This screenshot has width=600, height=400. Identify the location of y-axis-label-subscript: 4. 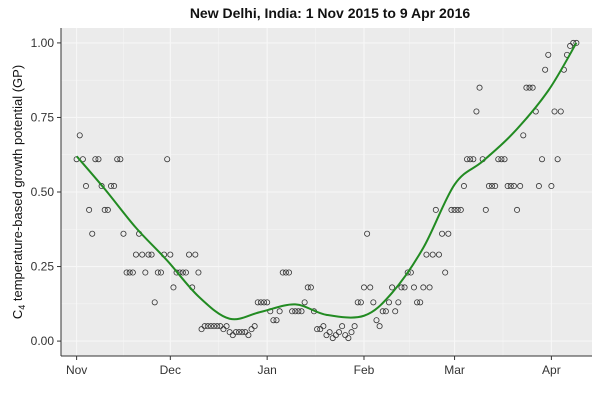
(22, 307).